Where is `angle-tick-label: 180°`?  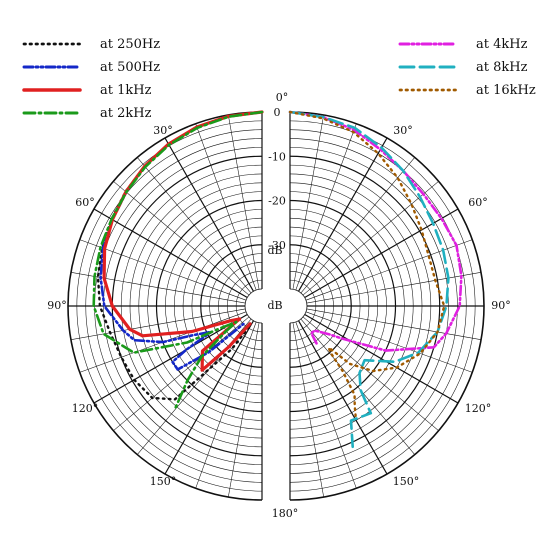 angle-tick-label: 180° is located at coordinates (285, 513).